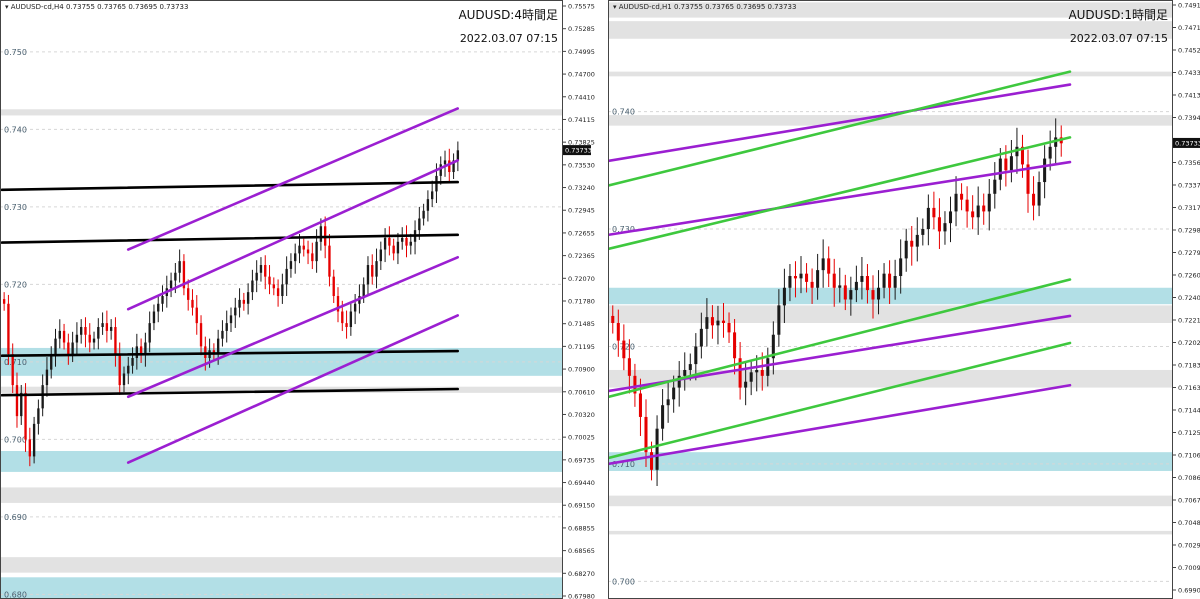 This screenshot has height=599, width=1200. I want to click on axis-tick-label: 0.70025, so click(581, 438).